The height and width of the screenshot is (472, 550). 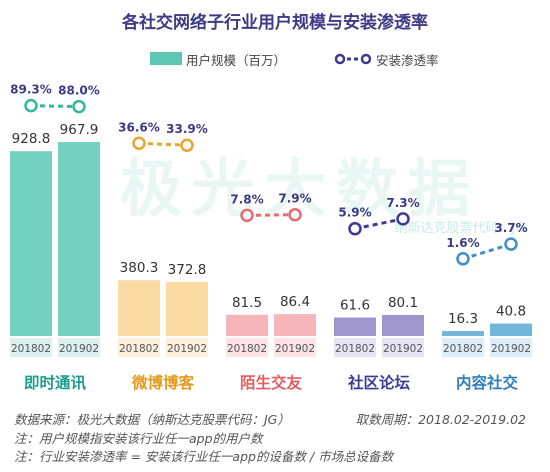 I want to click on penetration-label: 36.6%, so click(x=139, y=127).